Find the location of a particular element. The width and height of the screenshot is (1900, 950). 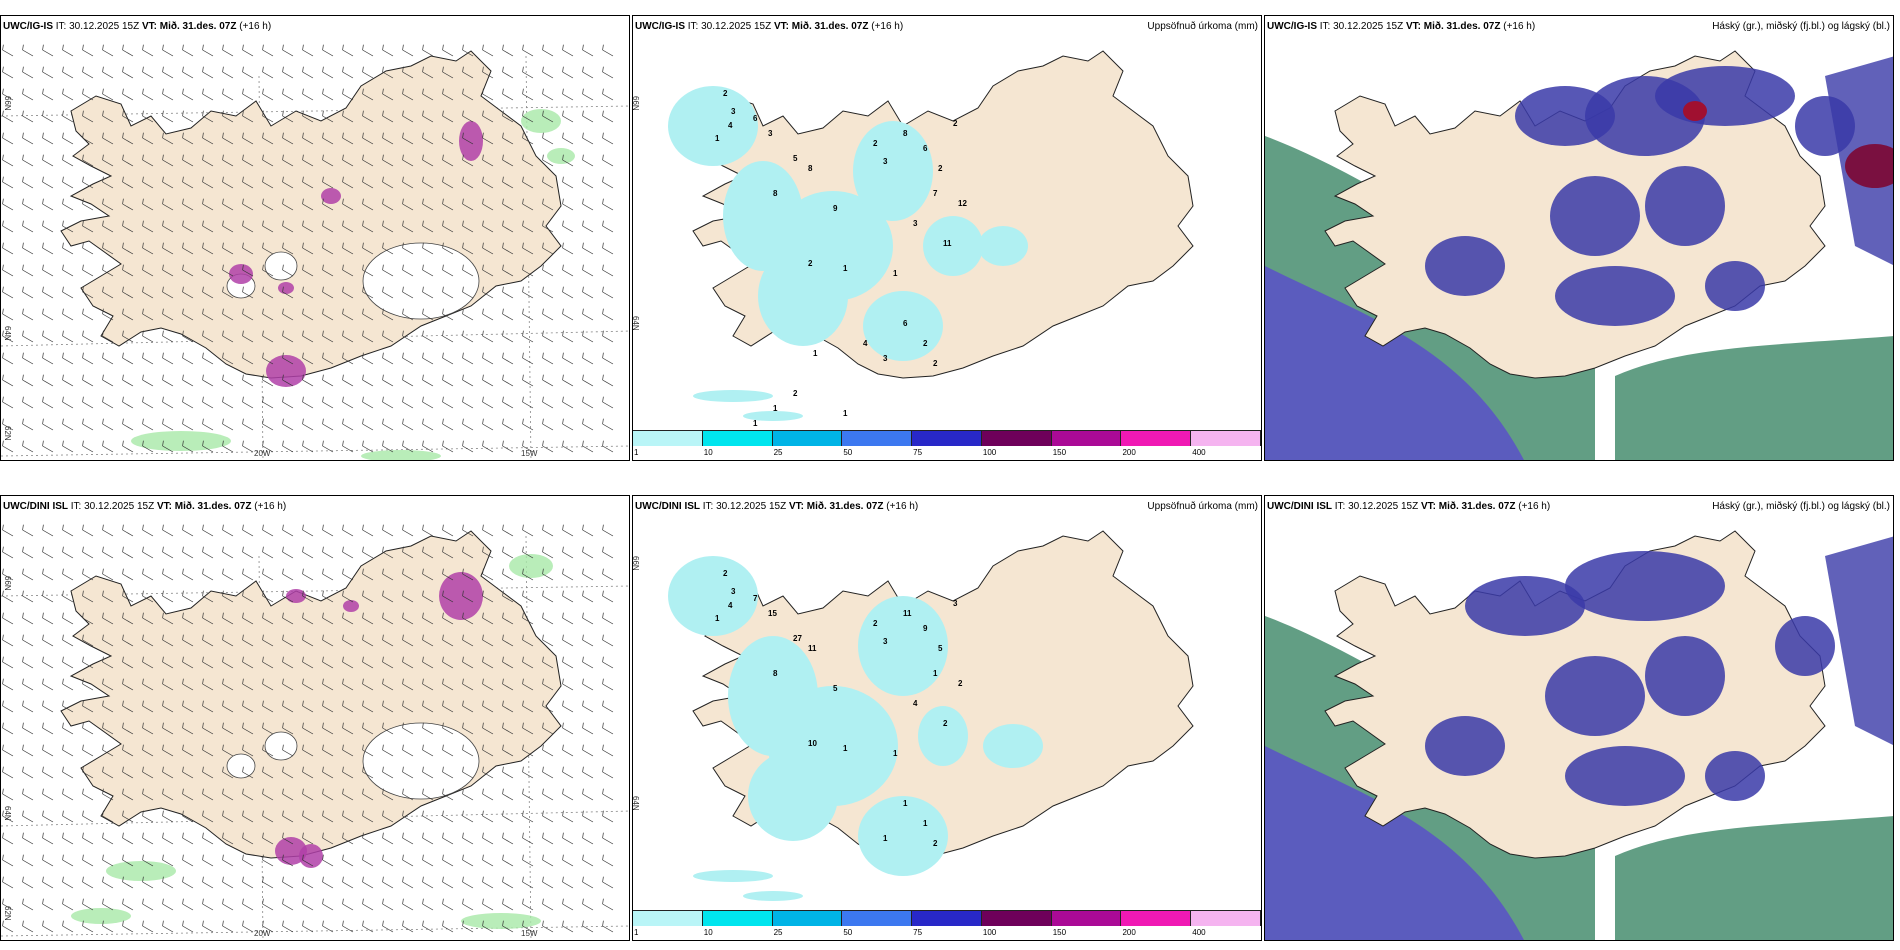

precip-blob is located at coordinates (561, 156).